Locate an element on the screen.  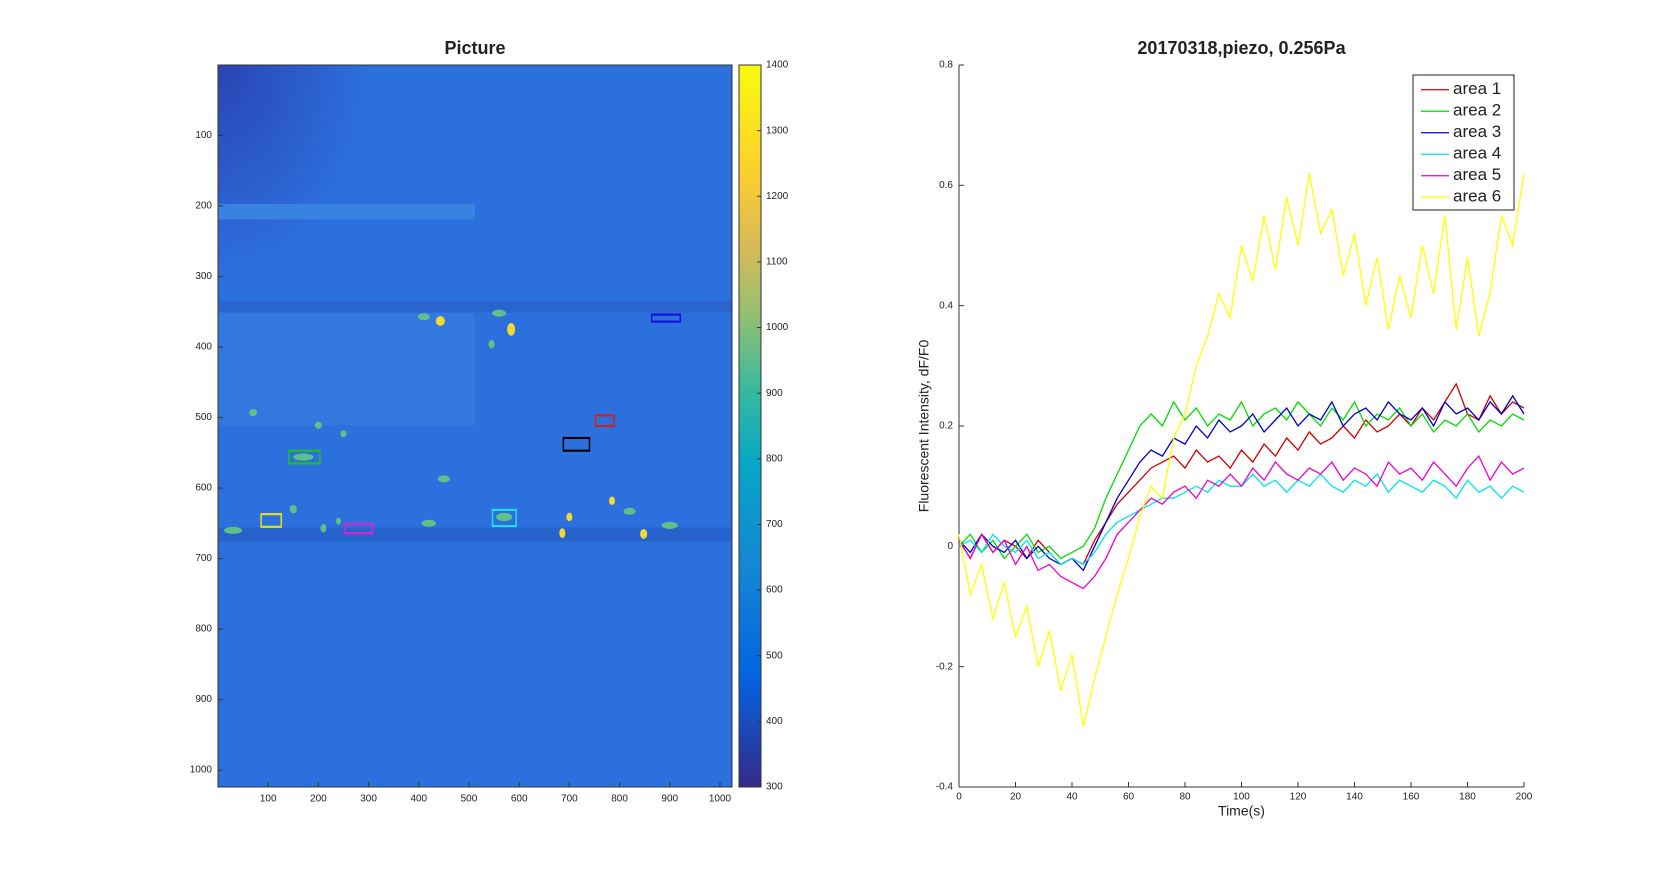
y-axis-label: Fluorescent Intensity, dF/F0 is located at coordinates (924, 426).